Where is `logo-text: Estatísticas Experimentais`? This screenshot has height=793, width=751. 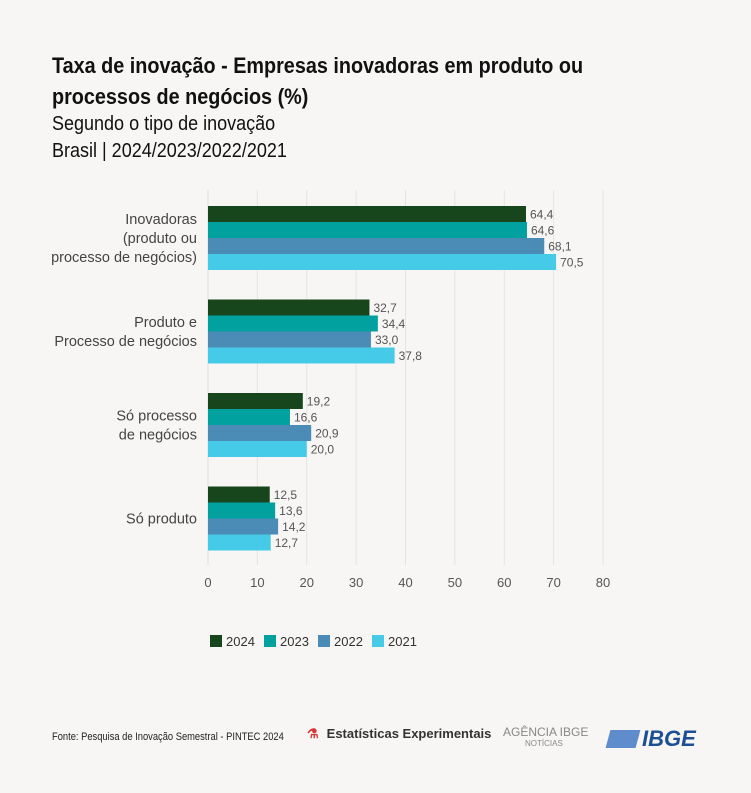 logo-text: Estatísticas Experimentais is located at coordinates (409, 733).